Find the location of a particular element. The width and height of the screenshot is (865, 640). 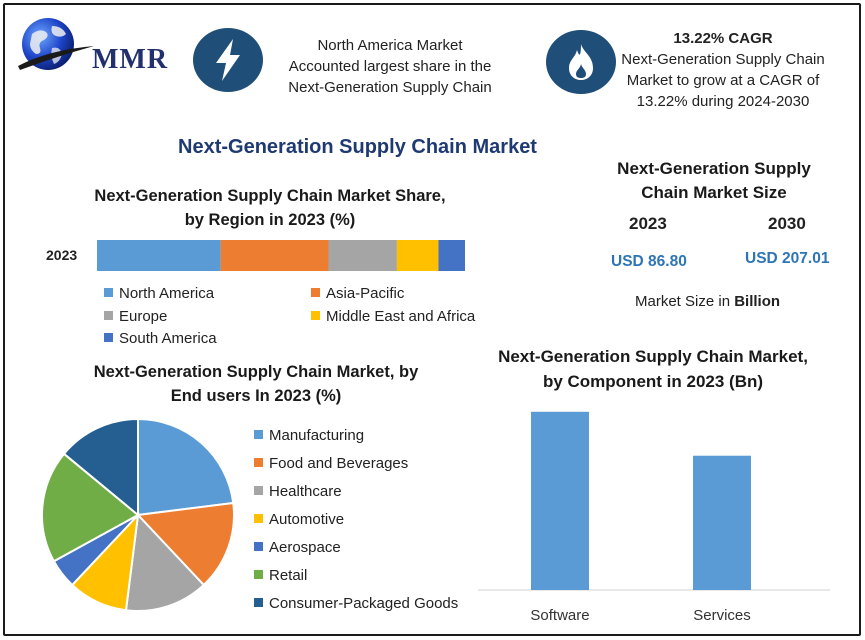

market-size-year-2023: 2023 is located at coordinates (648, 223).